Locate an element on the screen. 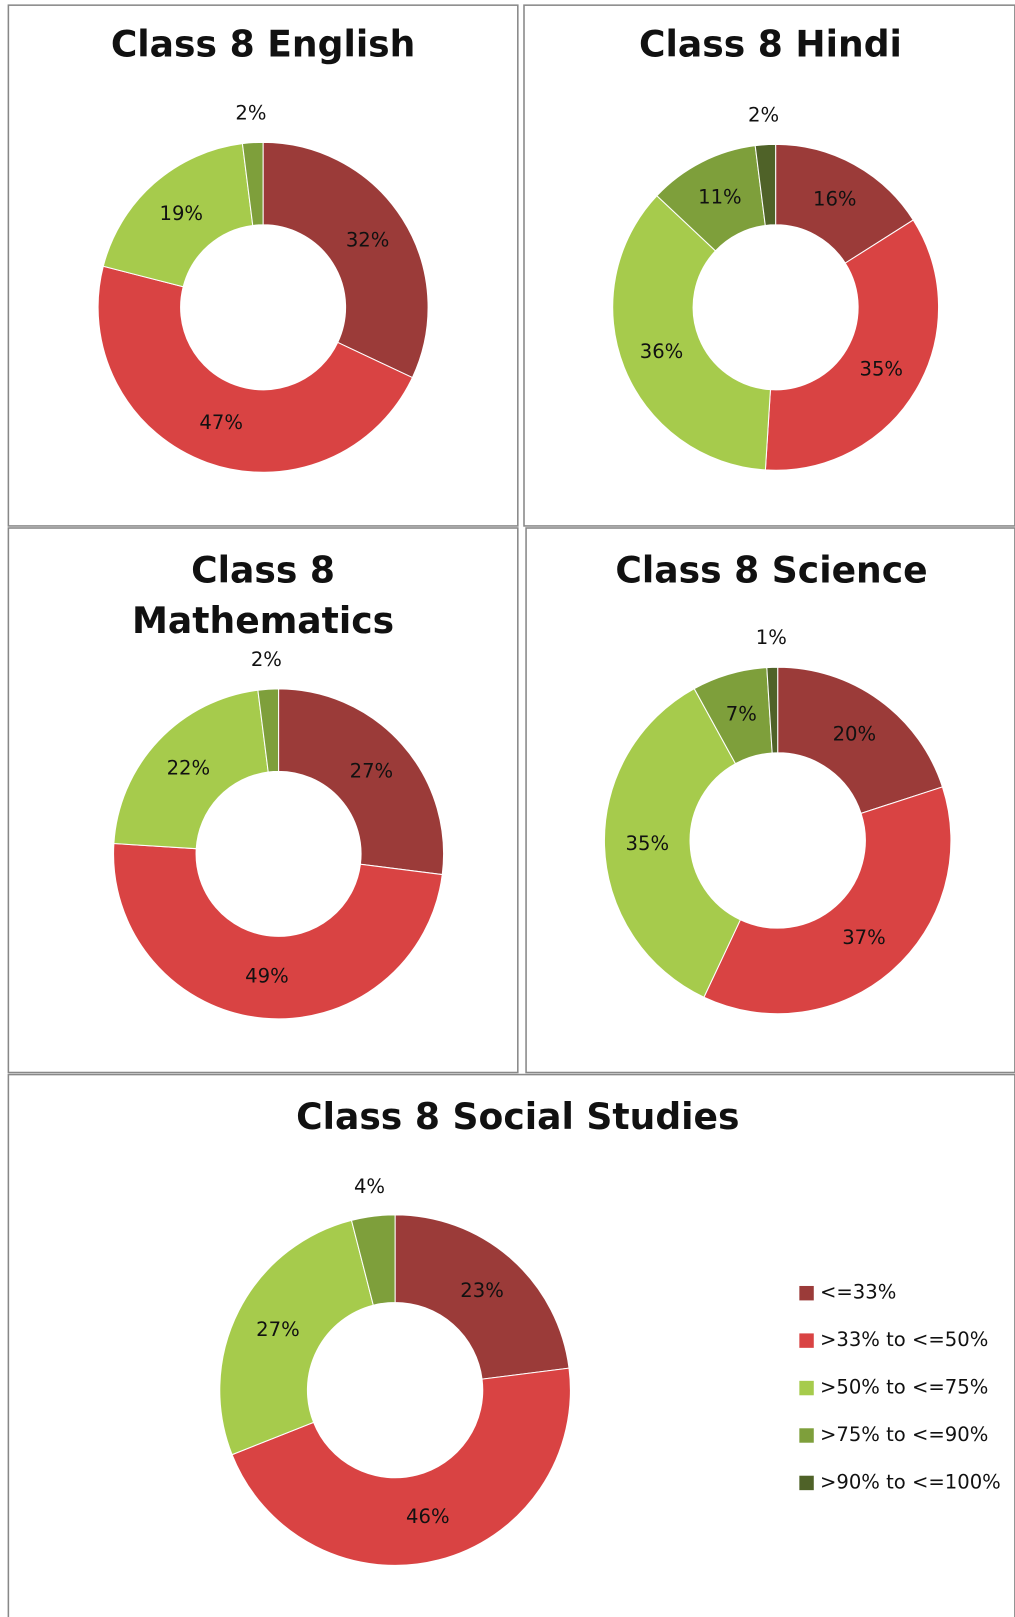 The image size is (1015, 1617). chart-title: Class 8 English is located at coordinates (263, 45).